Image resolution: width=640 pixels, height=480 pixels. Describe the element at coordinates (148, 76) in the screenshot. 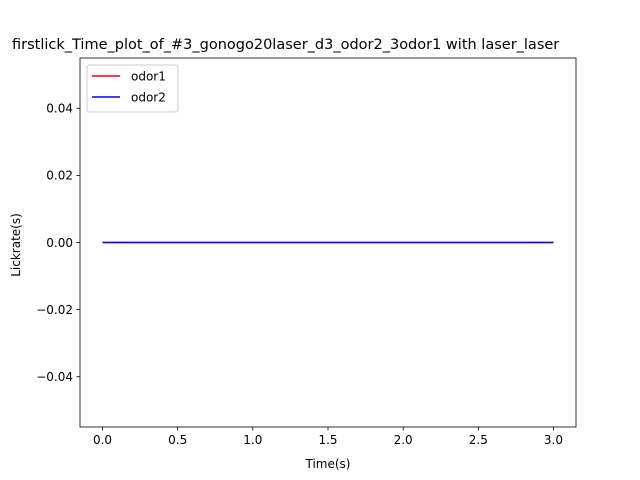

I see `legend-label-1: odor1` at that location.